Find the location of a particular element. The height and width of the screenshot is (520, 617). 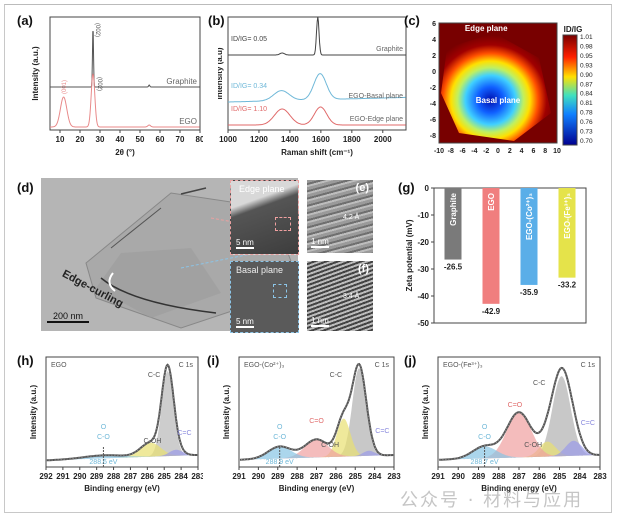

zeta-y-tick-label: -50 is located at coordinates (423, 323).